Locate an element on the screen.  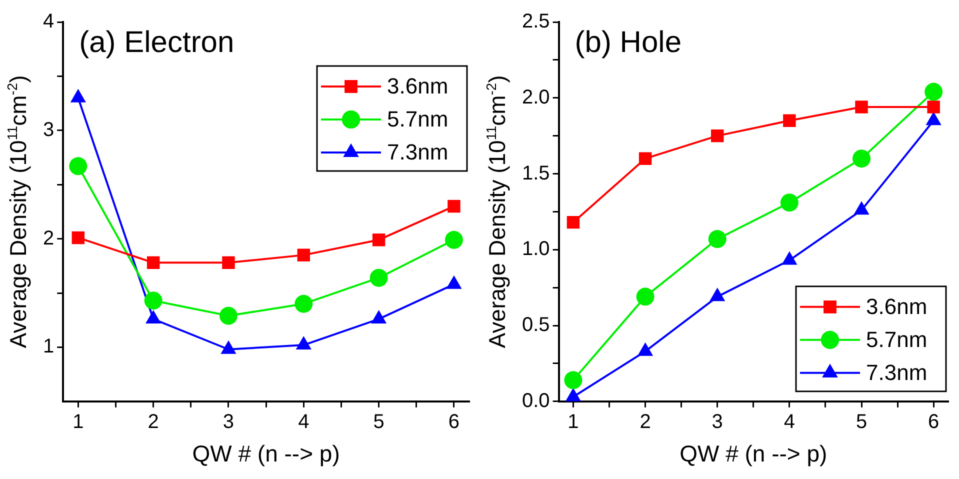
y-tick-label: 4 is located at coordinates (48, 21).